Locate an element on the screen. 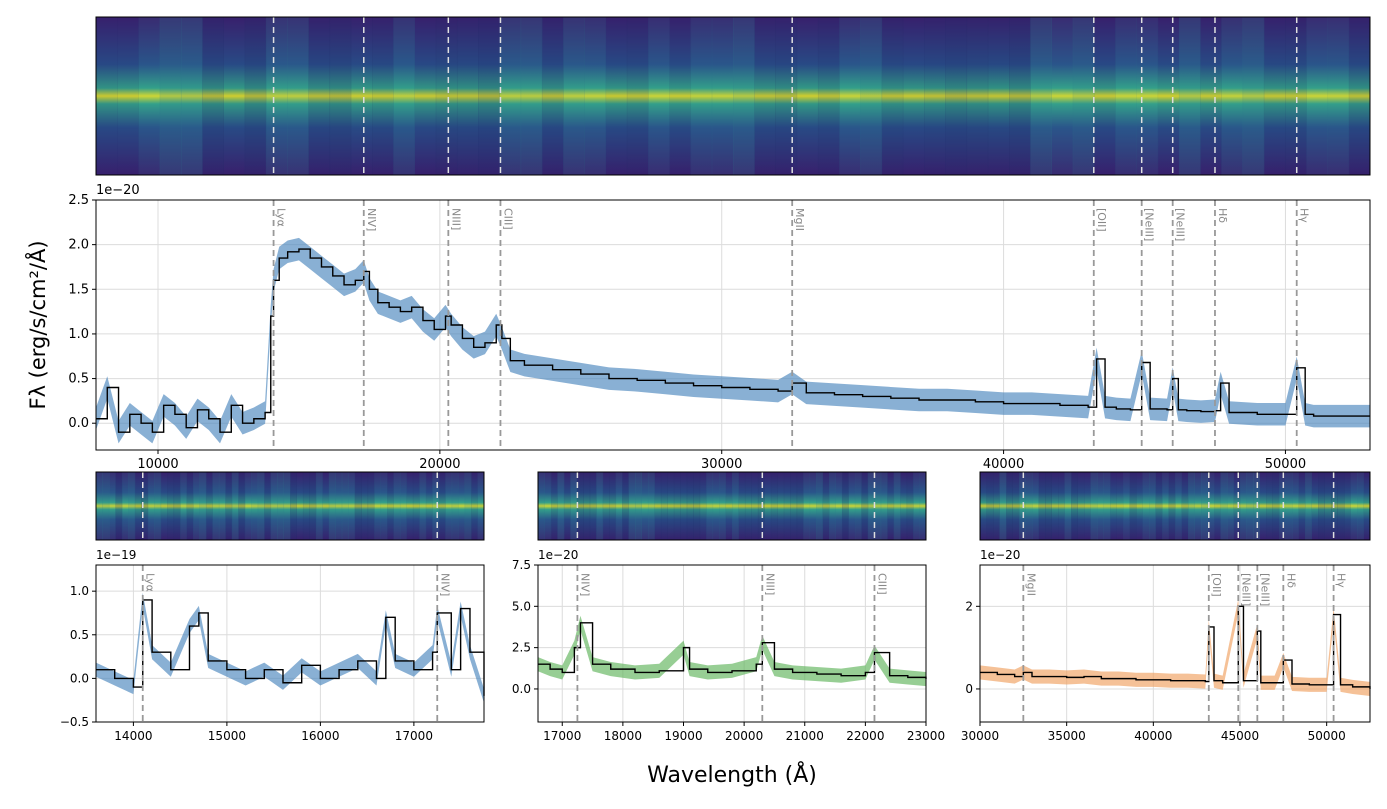 This screenshot has height=809, width=1387. x-tick-label: 20000 is located at coordinates (744, 736).